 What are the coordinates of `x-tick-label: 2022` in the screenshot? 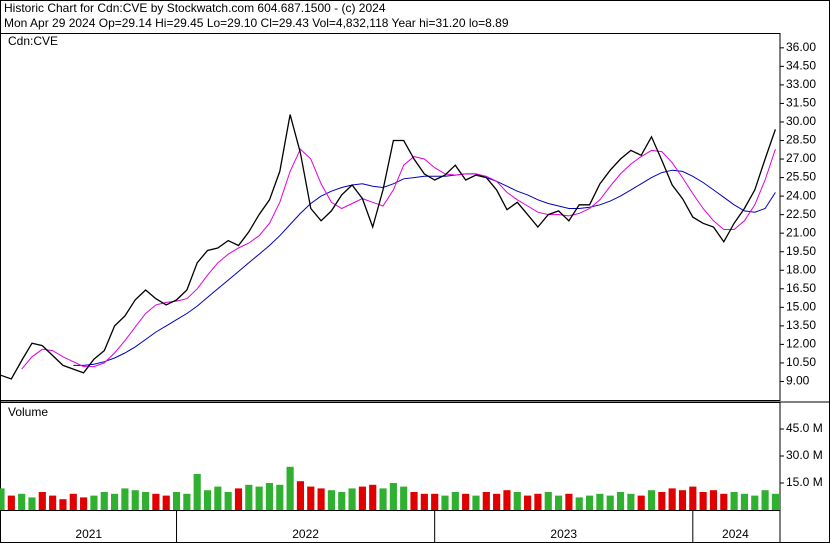 It's located at (305, 534).